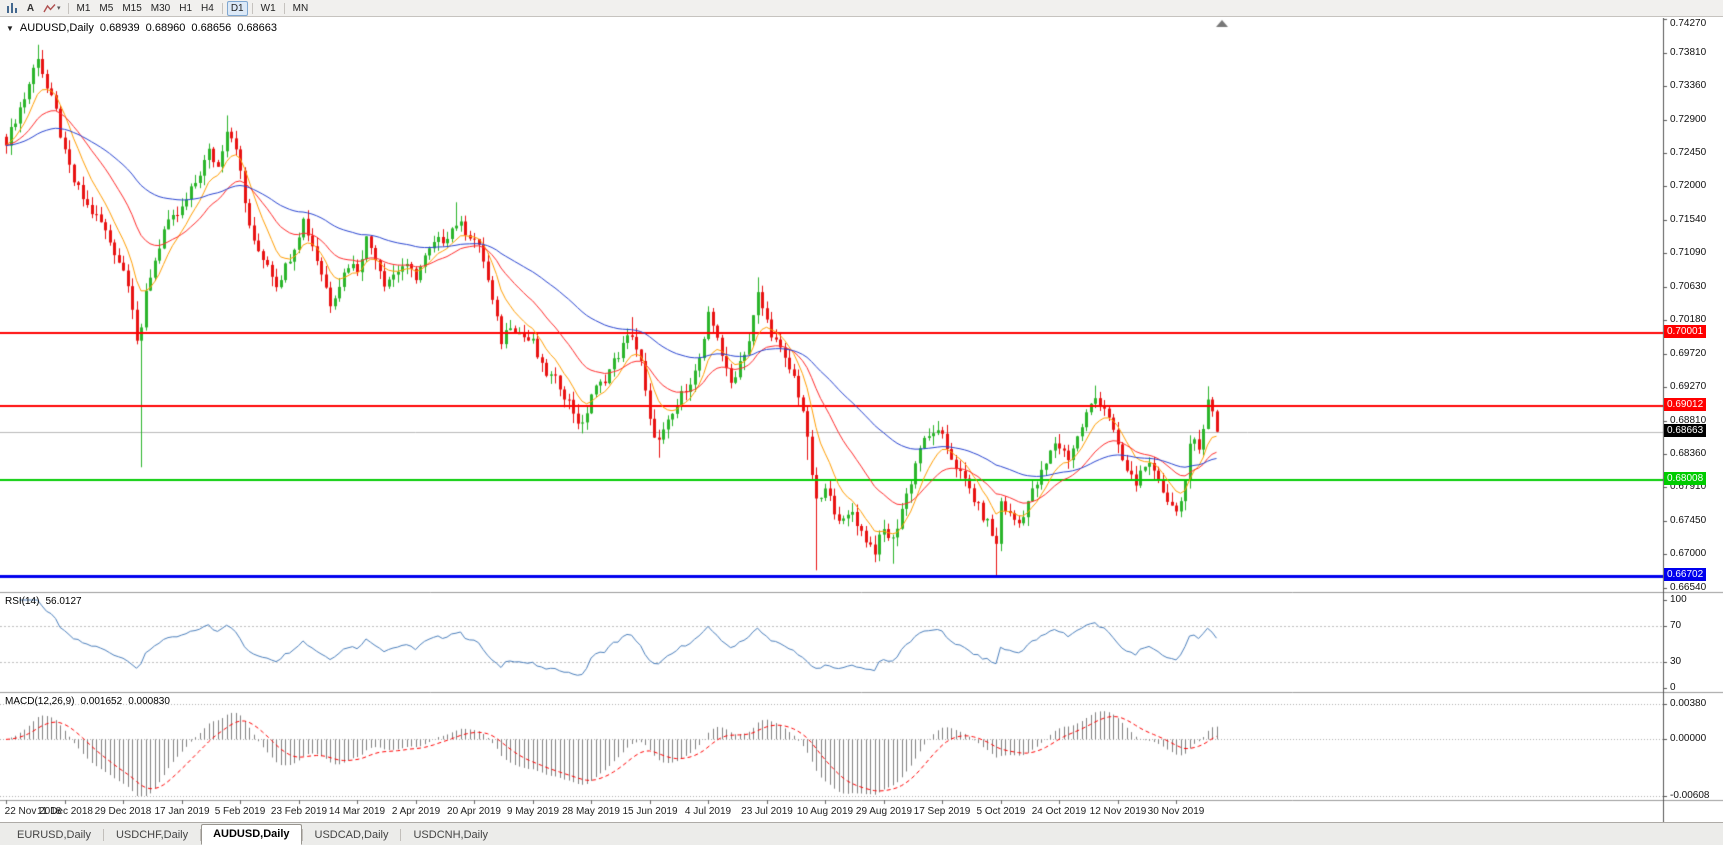 The image size is (1723, 845). Describe the element at coordinates (591, 811) in the screenshot. I see `date-label: 28 May 2019` at that location.